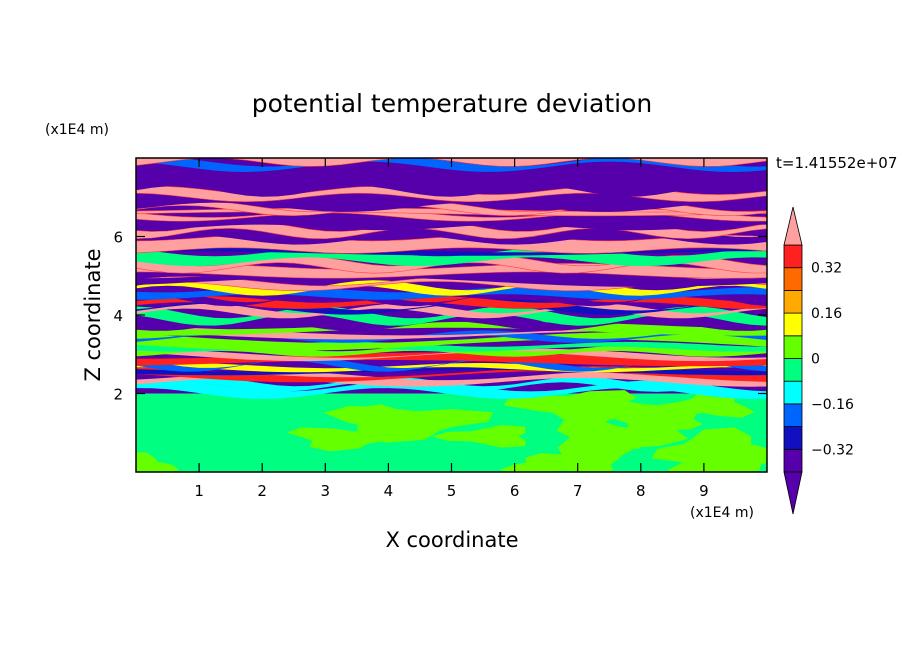  Describe the element at coordinates (641, 491) in the screenshot. I see `x-tick-label: 8` at that location.